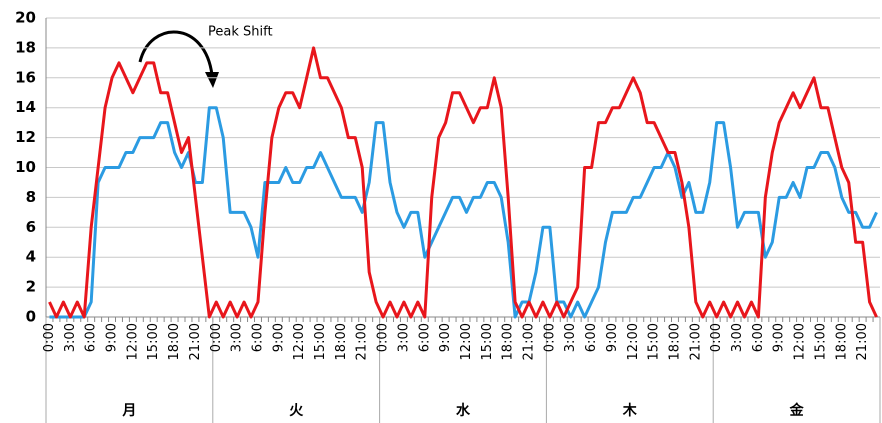 The width and height of the screenshot is (882, 423). I want to click on annotation: Peak Shift, so click(240, 32).